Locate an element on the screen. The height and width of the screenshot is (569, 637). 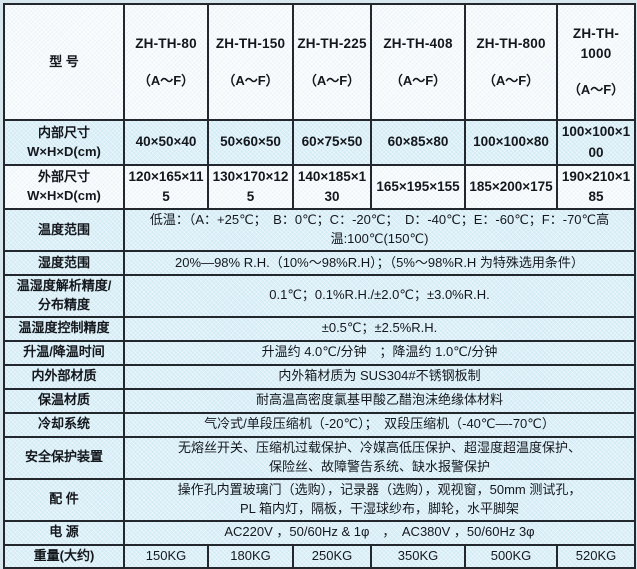
row-label: 冷却系统 is located at coordinates (64, 424).